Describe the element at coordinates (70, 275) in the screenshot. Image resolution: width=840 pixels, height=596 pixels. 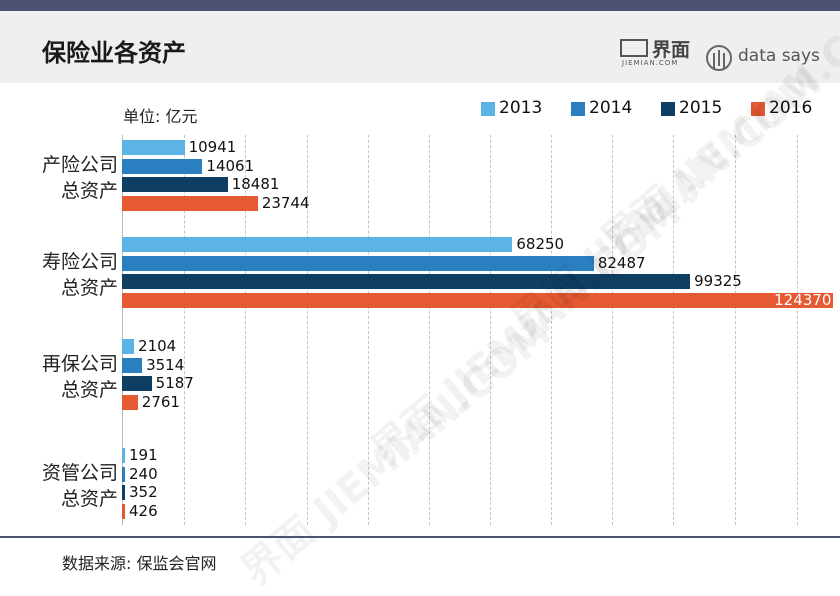
I see `category-label-1: 寿险公司总资产` at that location.